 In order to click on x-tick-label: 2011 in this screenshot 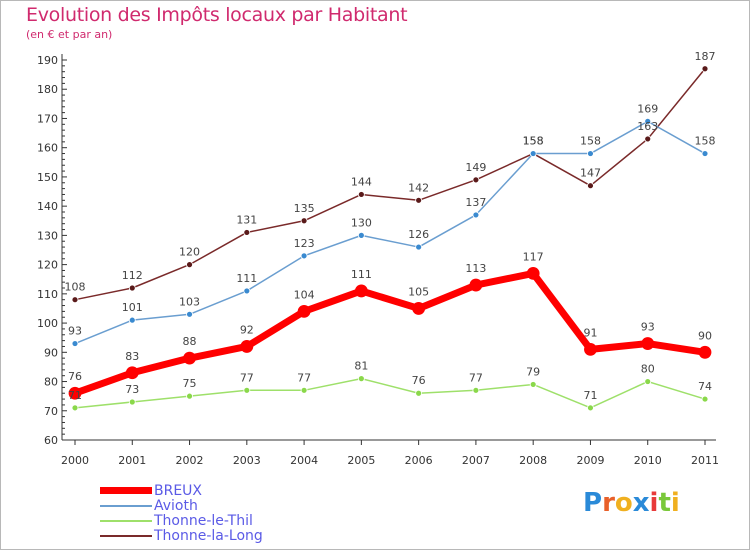, I will do `click(705, 460)`.